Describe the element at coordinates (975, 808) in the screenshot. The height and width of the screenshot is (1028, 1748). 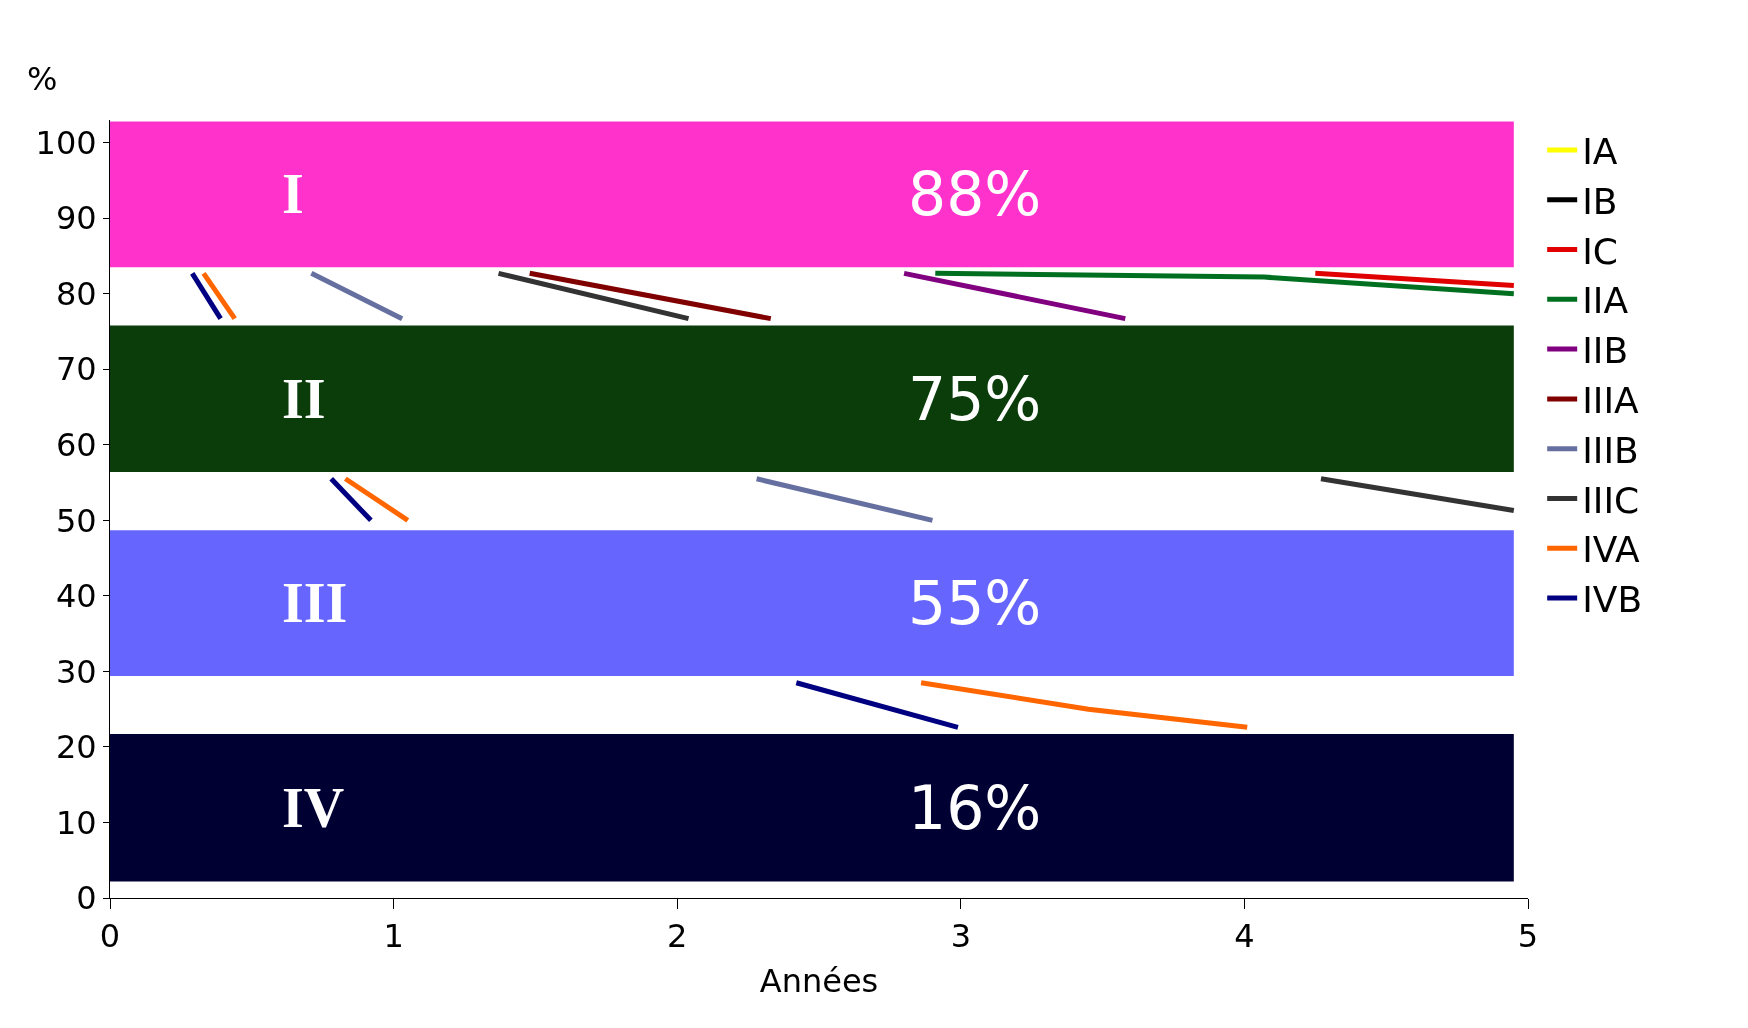
I see `annotation: 16%` at that location.